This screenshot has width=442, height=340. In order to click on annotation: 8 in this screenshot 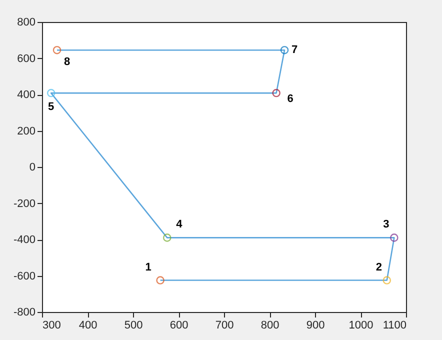, I will do `click(67, 62)`.